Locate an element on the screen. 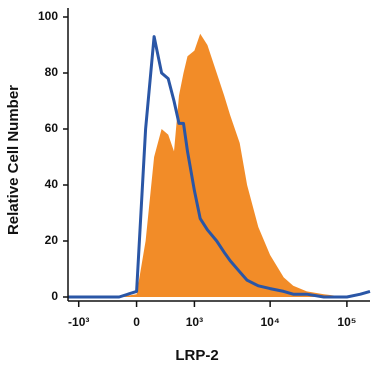  x-tick-label: 10⁵ is located at coordinates (346, 322).